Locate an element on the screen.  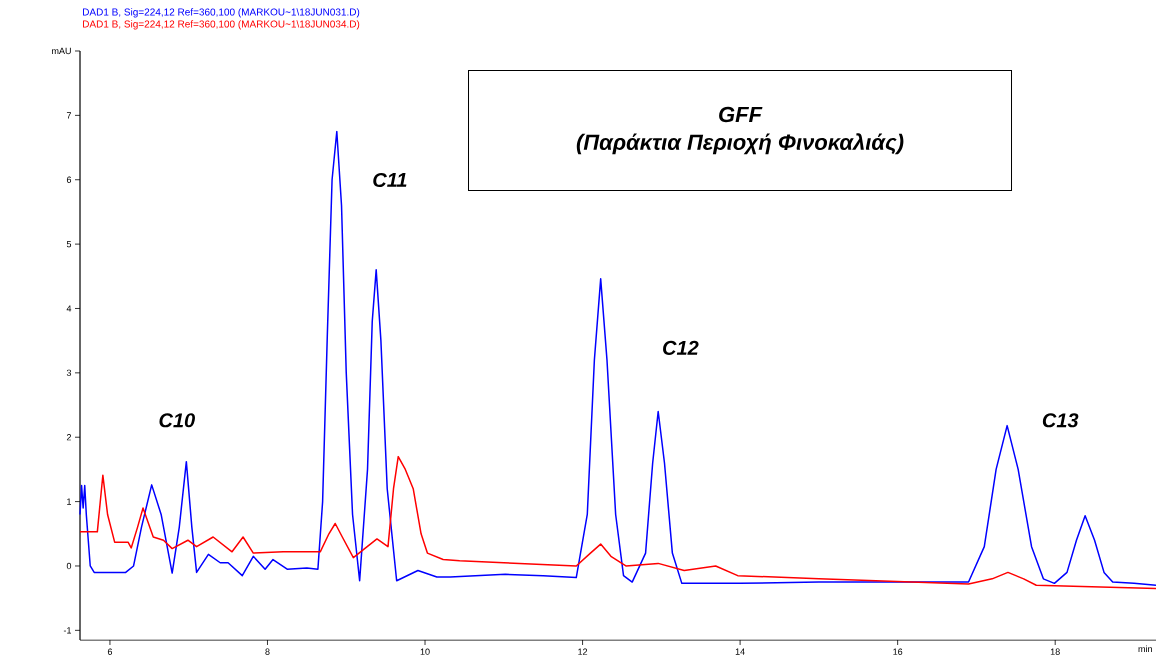
text: DAD1 B, Sig=224,12 Ref=360,100 (MARKOU~1\18JUN034.D) is located at coordinates (221, 25).